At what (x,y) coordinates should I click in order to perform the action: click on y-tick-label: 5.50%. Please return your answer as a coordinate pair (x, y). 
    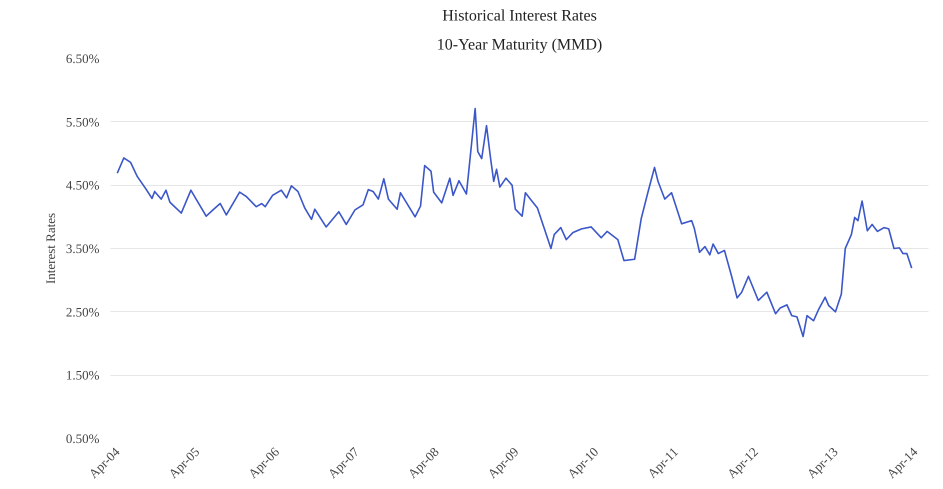
    Looking at the image, I should click on (83, 122).